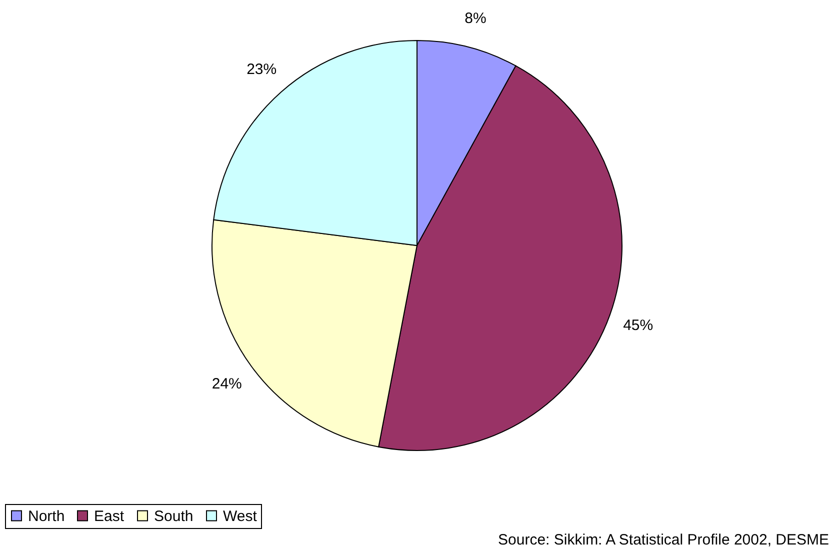  Describe the element at coordinates (227, 384) in the screenshot. I see `data-label: 24%` at that location.